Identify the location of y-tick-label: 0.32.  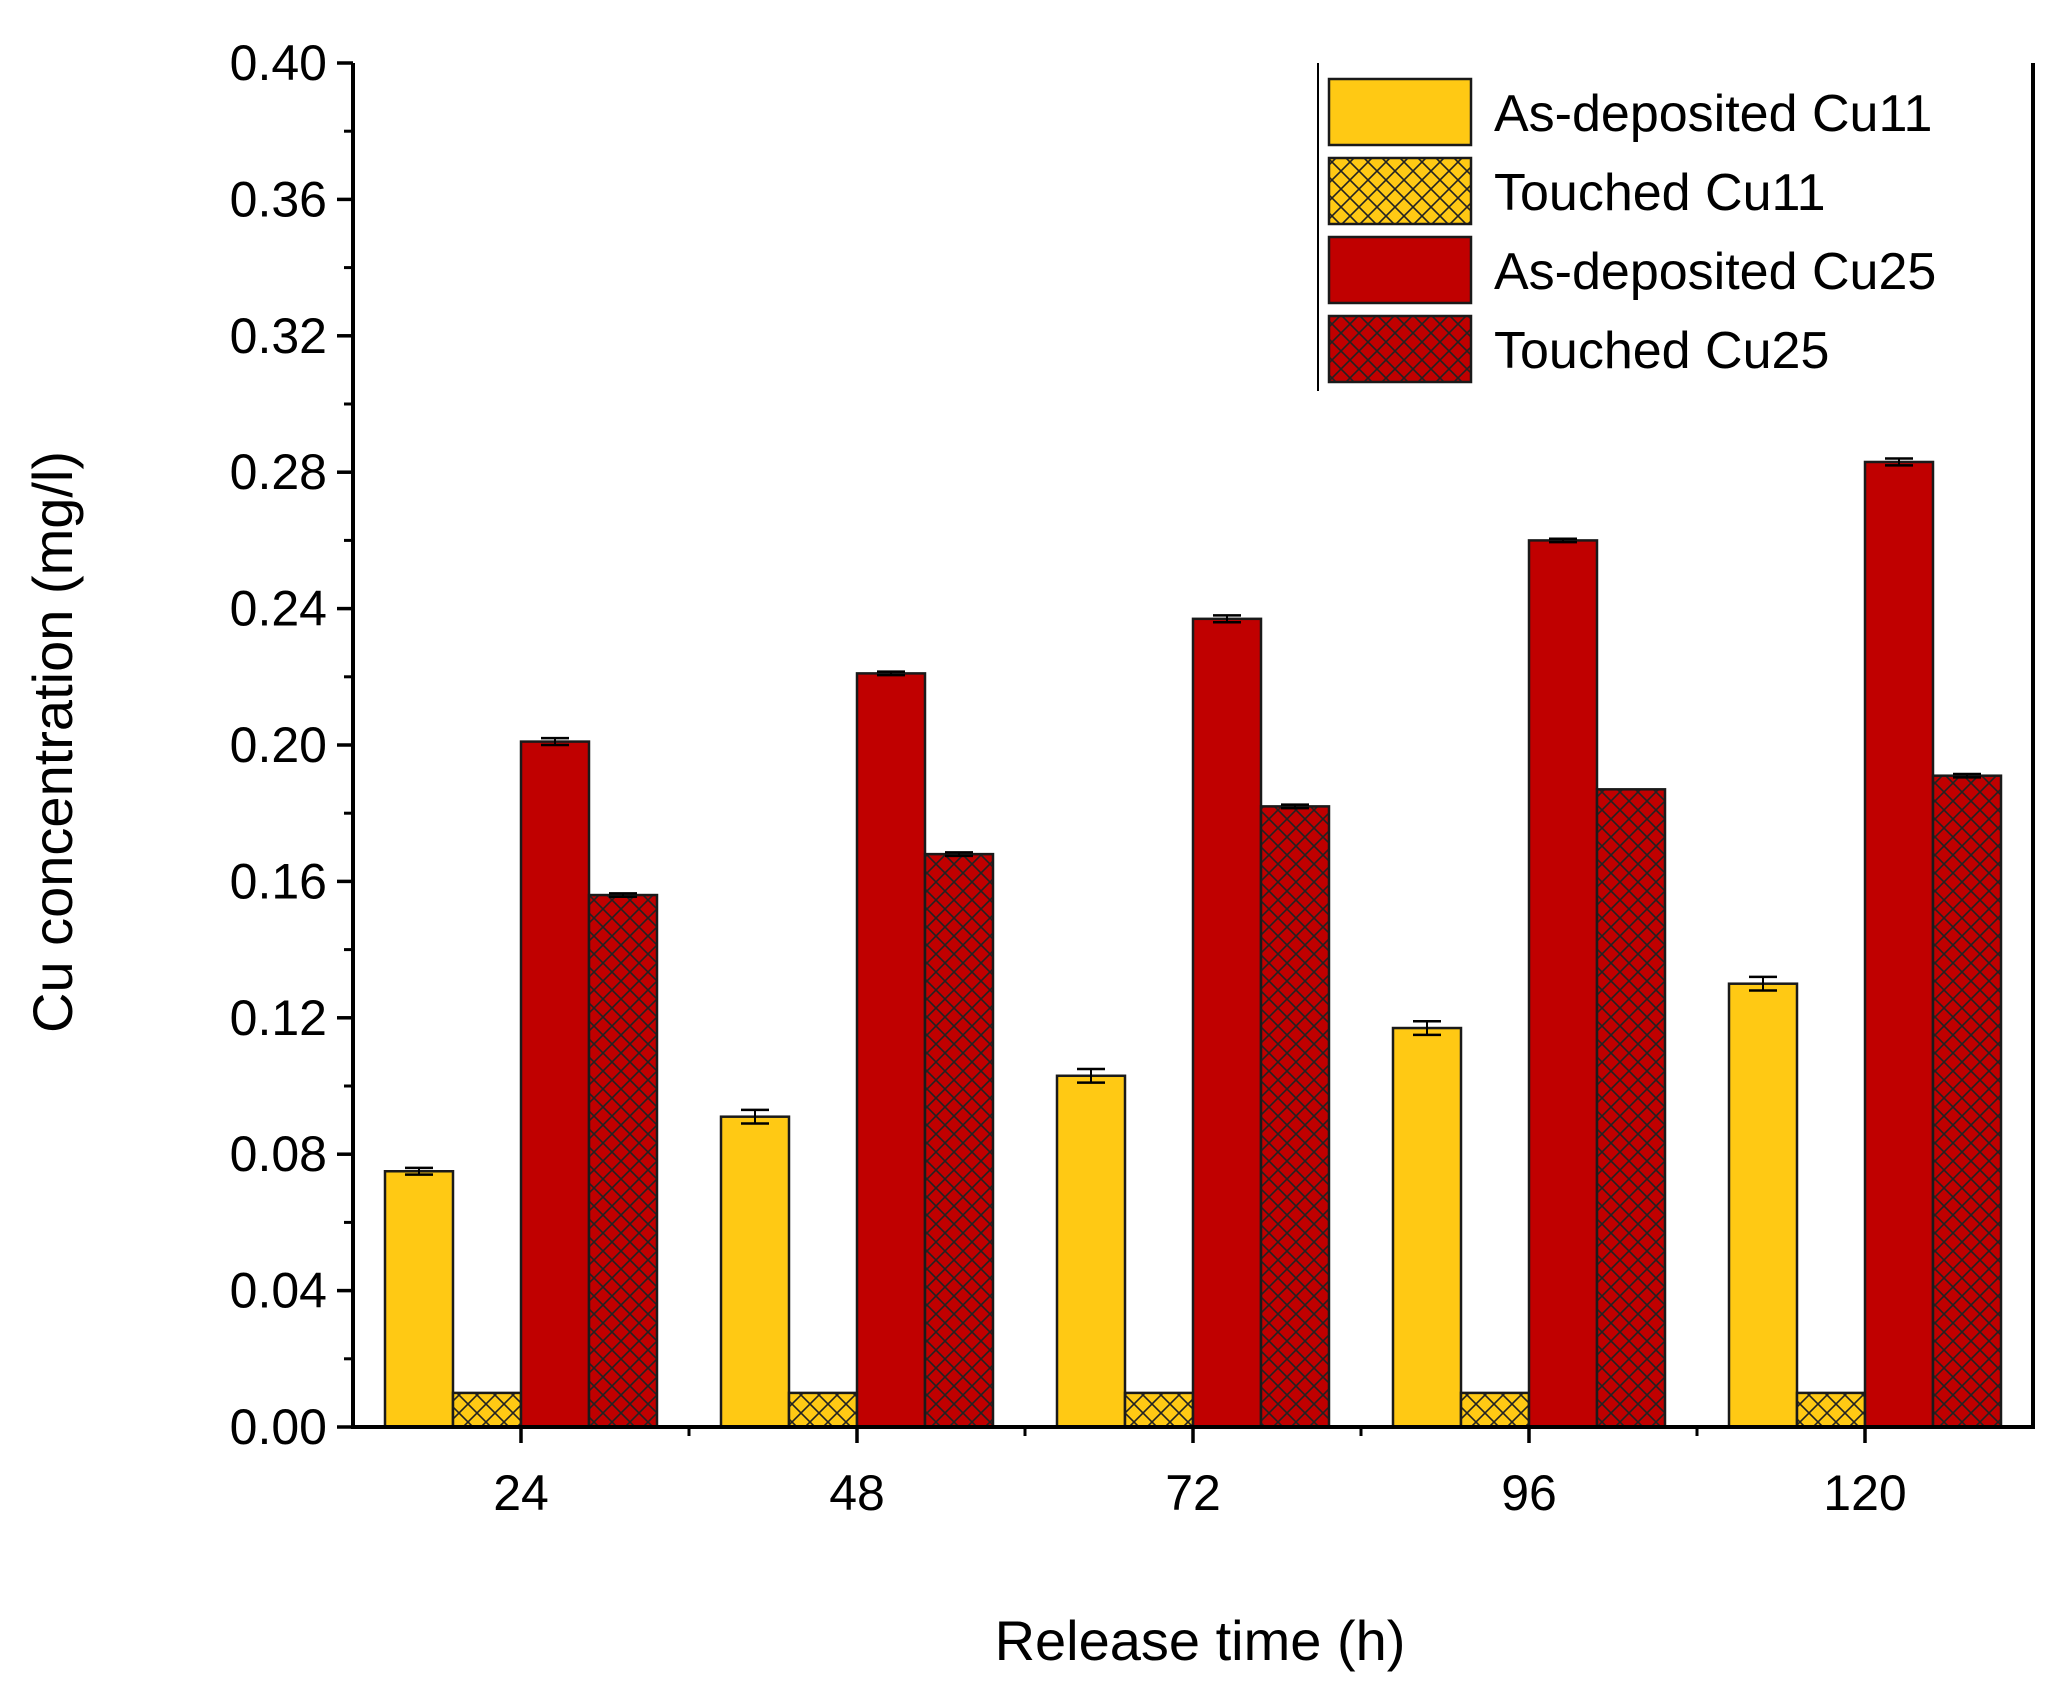
(278, 336).